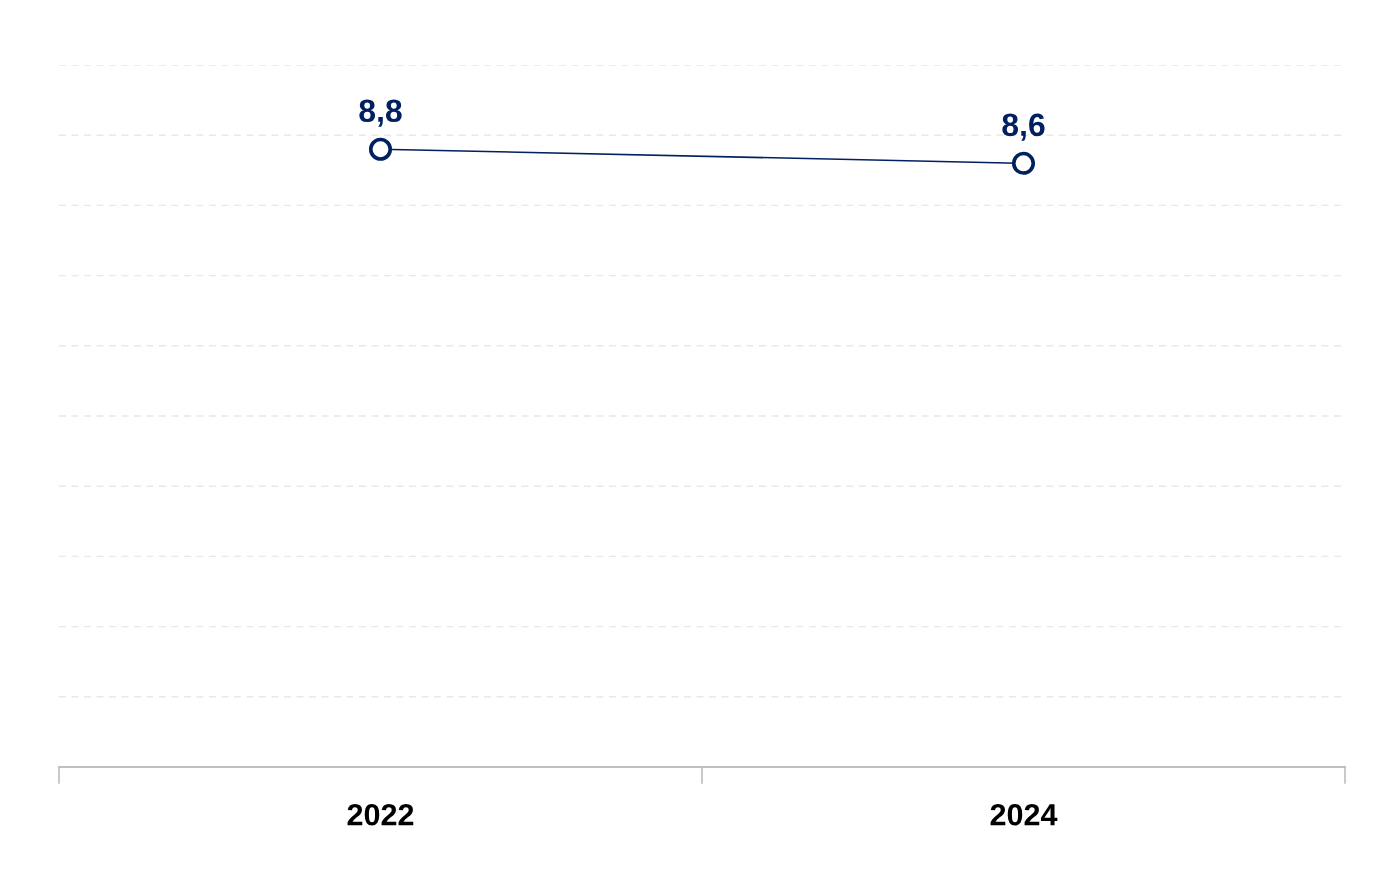 The width and height of the screenshot is (1382, 875). Describe the element at coordinates (1024, 814) in the screenshot. I see `x-tick-label: 2024` at that location.